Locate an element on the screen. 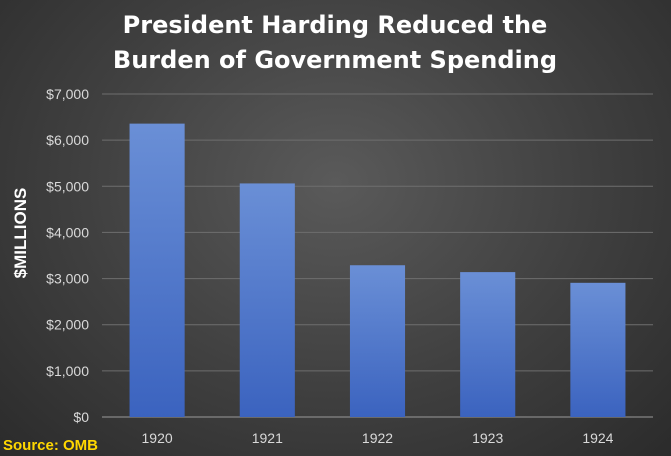  x-tick-labels: 1920 1921 1922 1923 1924 is located at coordinates (378, 438).